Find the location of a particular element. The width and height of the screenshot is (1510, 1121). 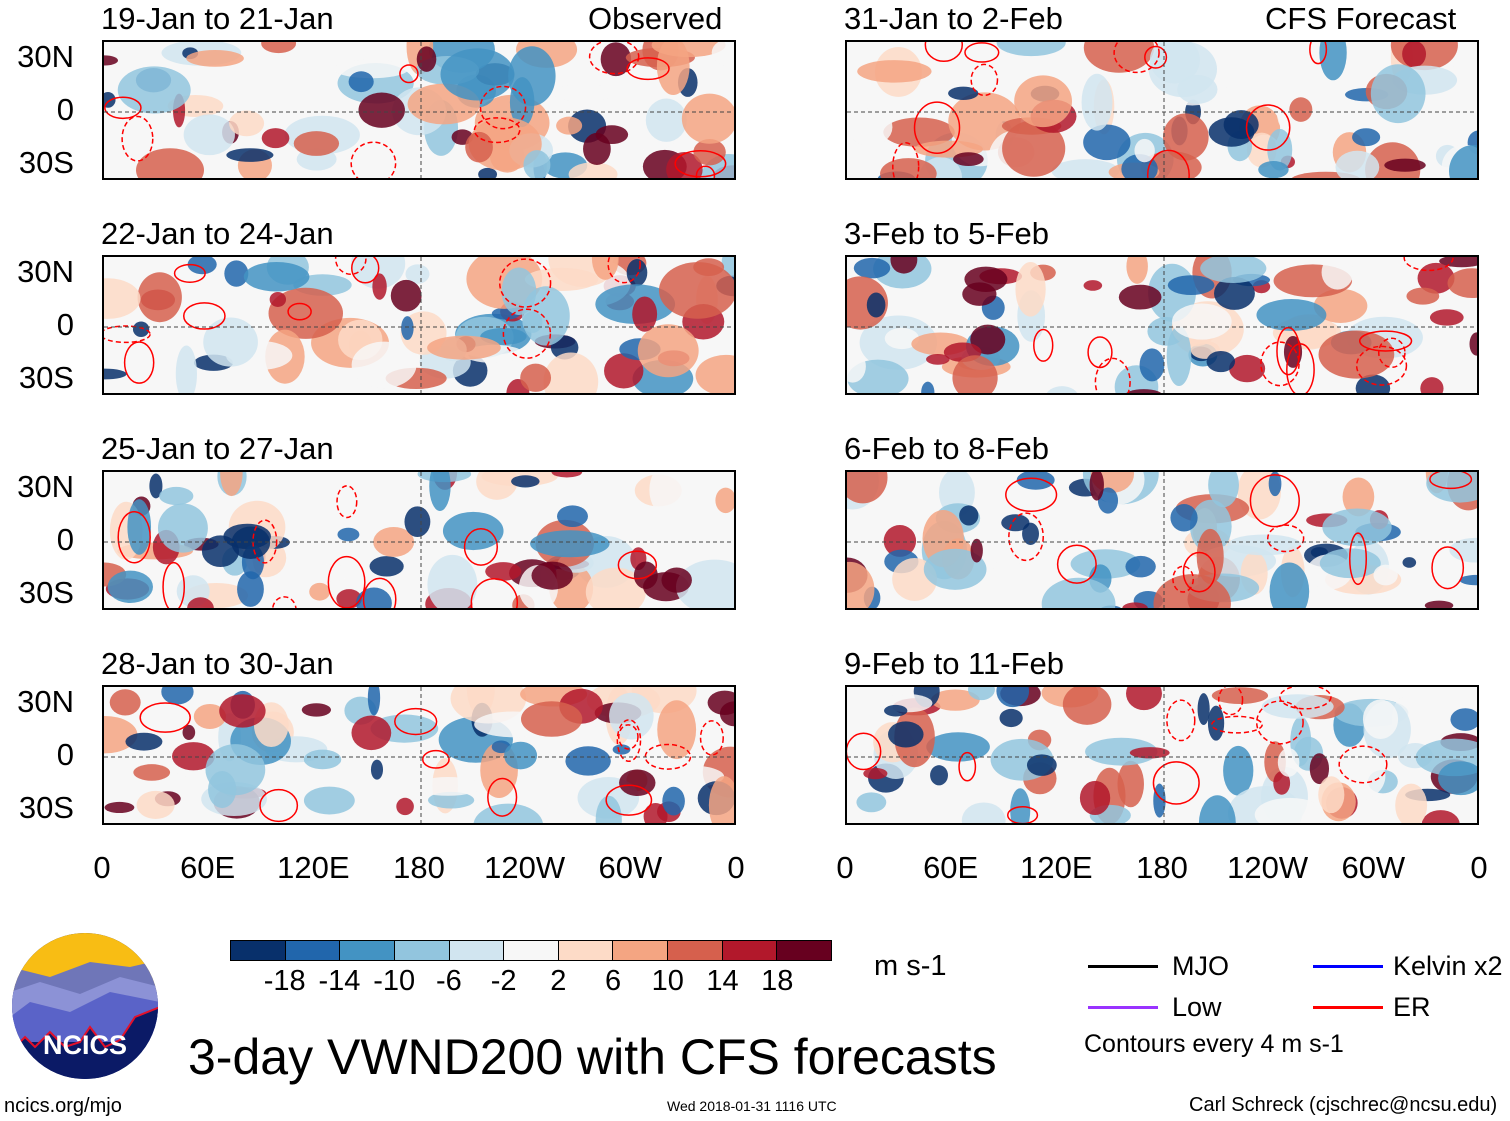

panel-title: 9-Feb to 11-Feb is located at coordinates (954, 663).